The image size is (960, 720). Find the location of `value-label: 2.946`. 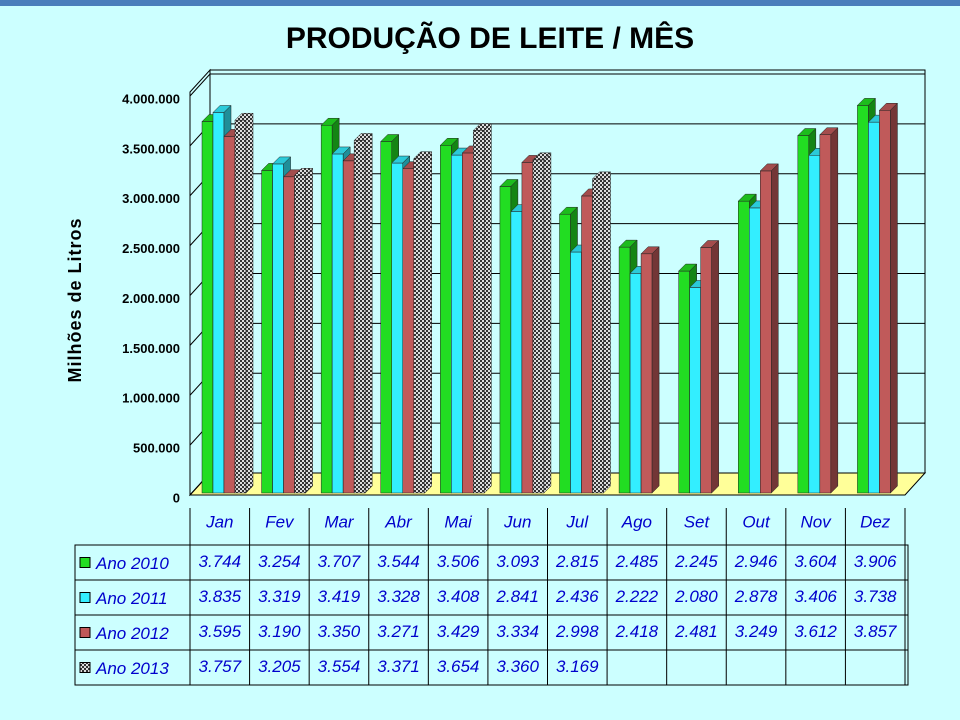

value-label: 2.946 is located at coordinates (756, 561).